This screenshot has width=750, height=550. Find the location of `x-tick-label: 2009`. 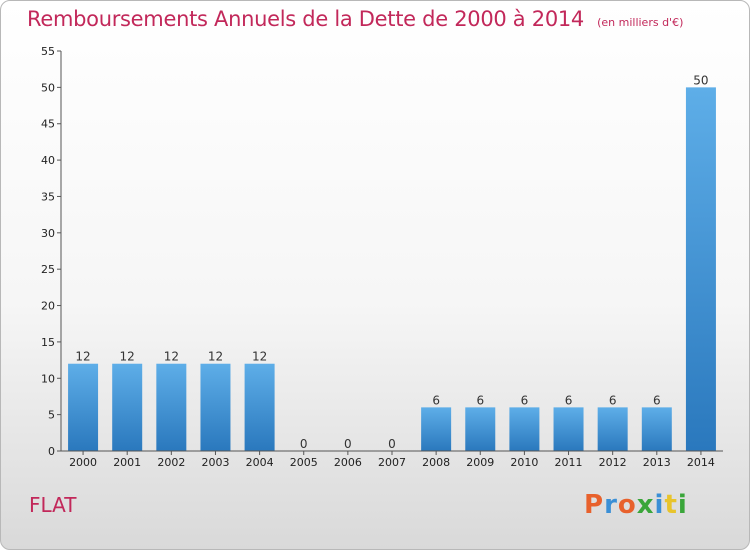

x-tick-label: 2009 is located at coordinates (480, 462).